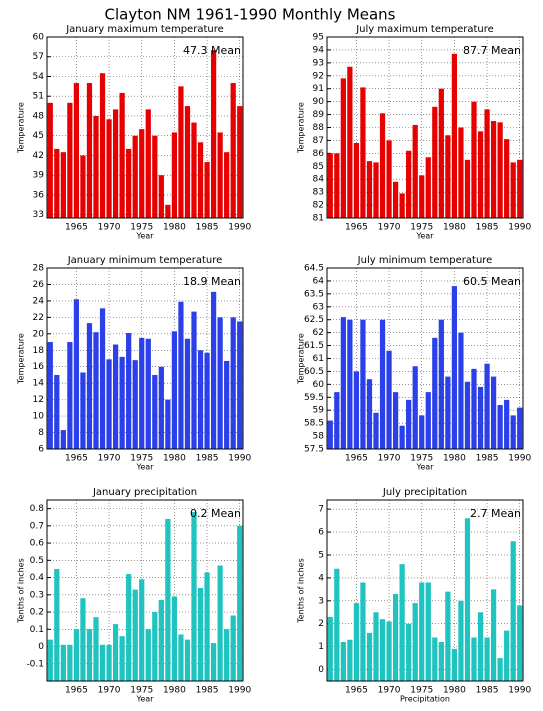 Image resolution: width=543 pixels, height=711 pixels. What do you see at coordinates (321, 510) in the screenshot?
I see `y-tick-label: 7` at bounding box center [321, 510].